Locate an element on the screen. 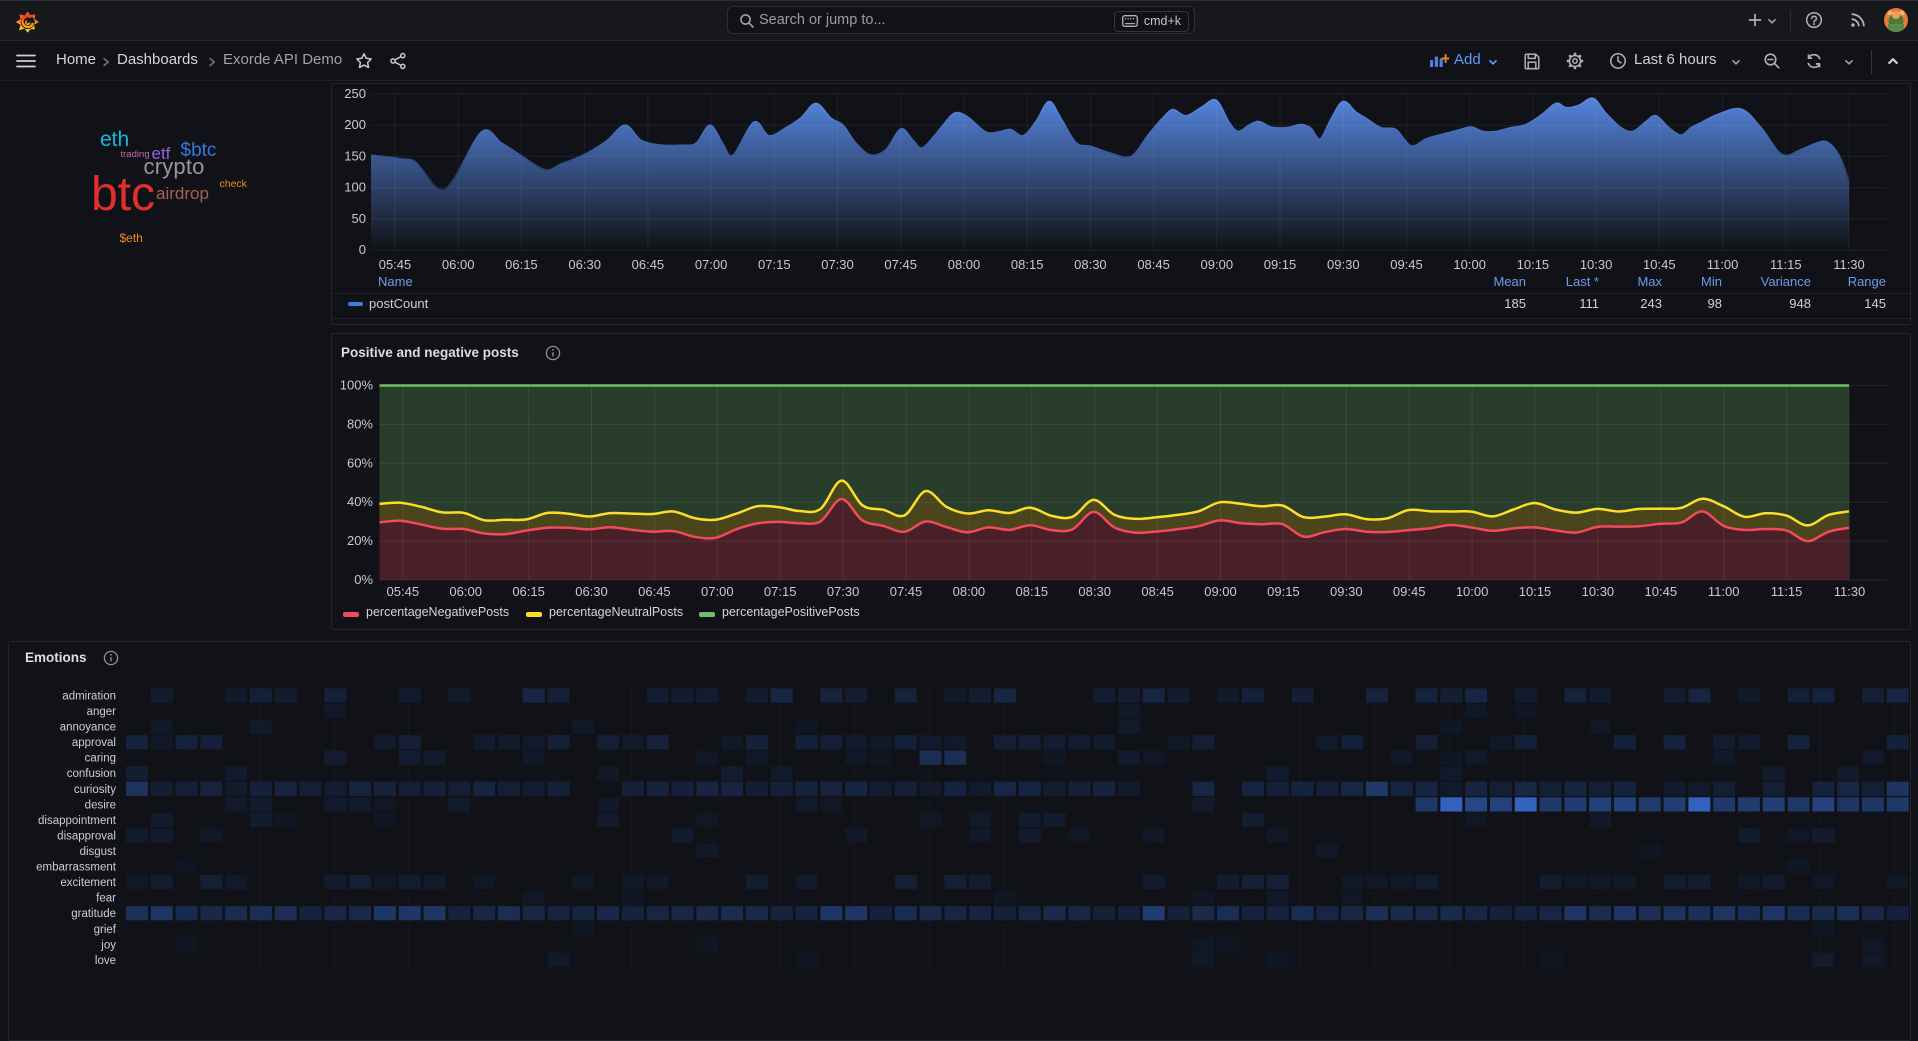 The width and height of the screenshot is (1918, 1041). svg-text: curiosity is located at coordinates (95, 790).